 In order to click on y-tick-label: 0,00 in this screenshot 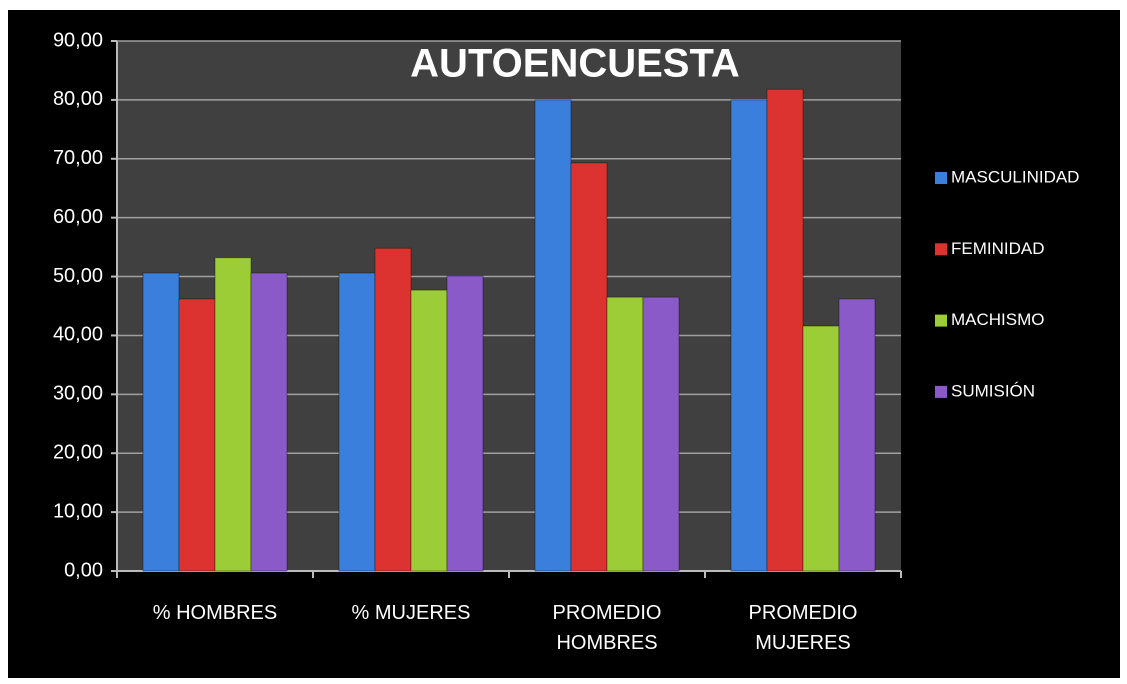, I will do `click(83, 570)`.